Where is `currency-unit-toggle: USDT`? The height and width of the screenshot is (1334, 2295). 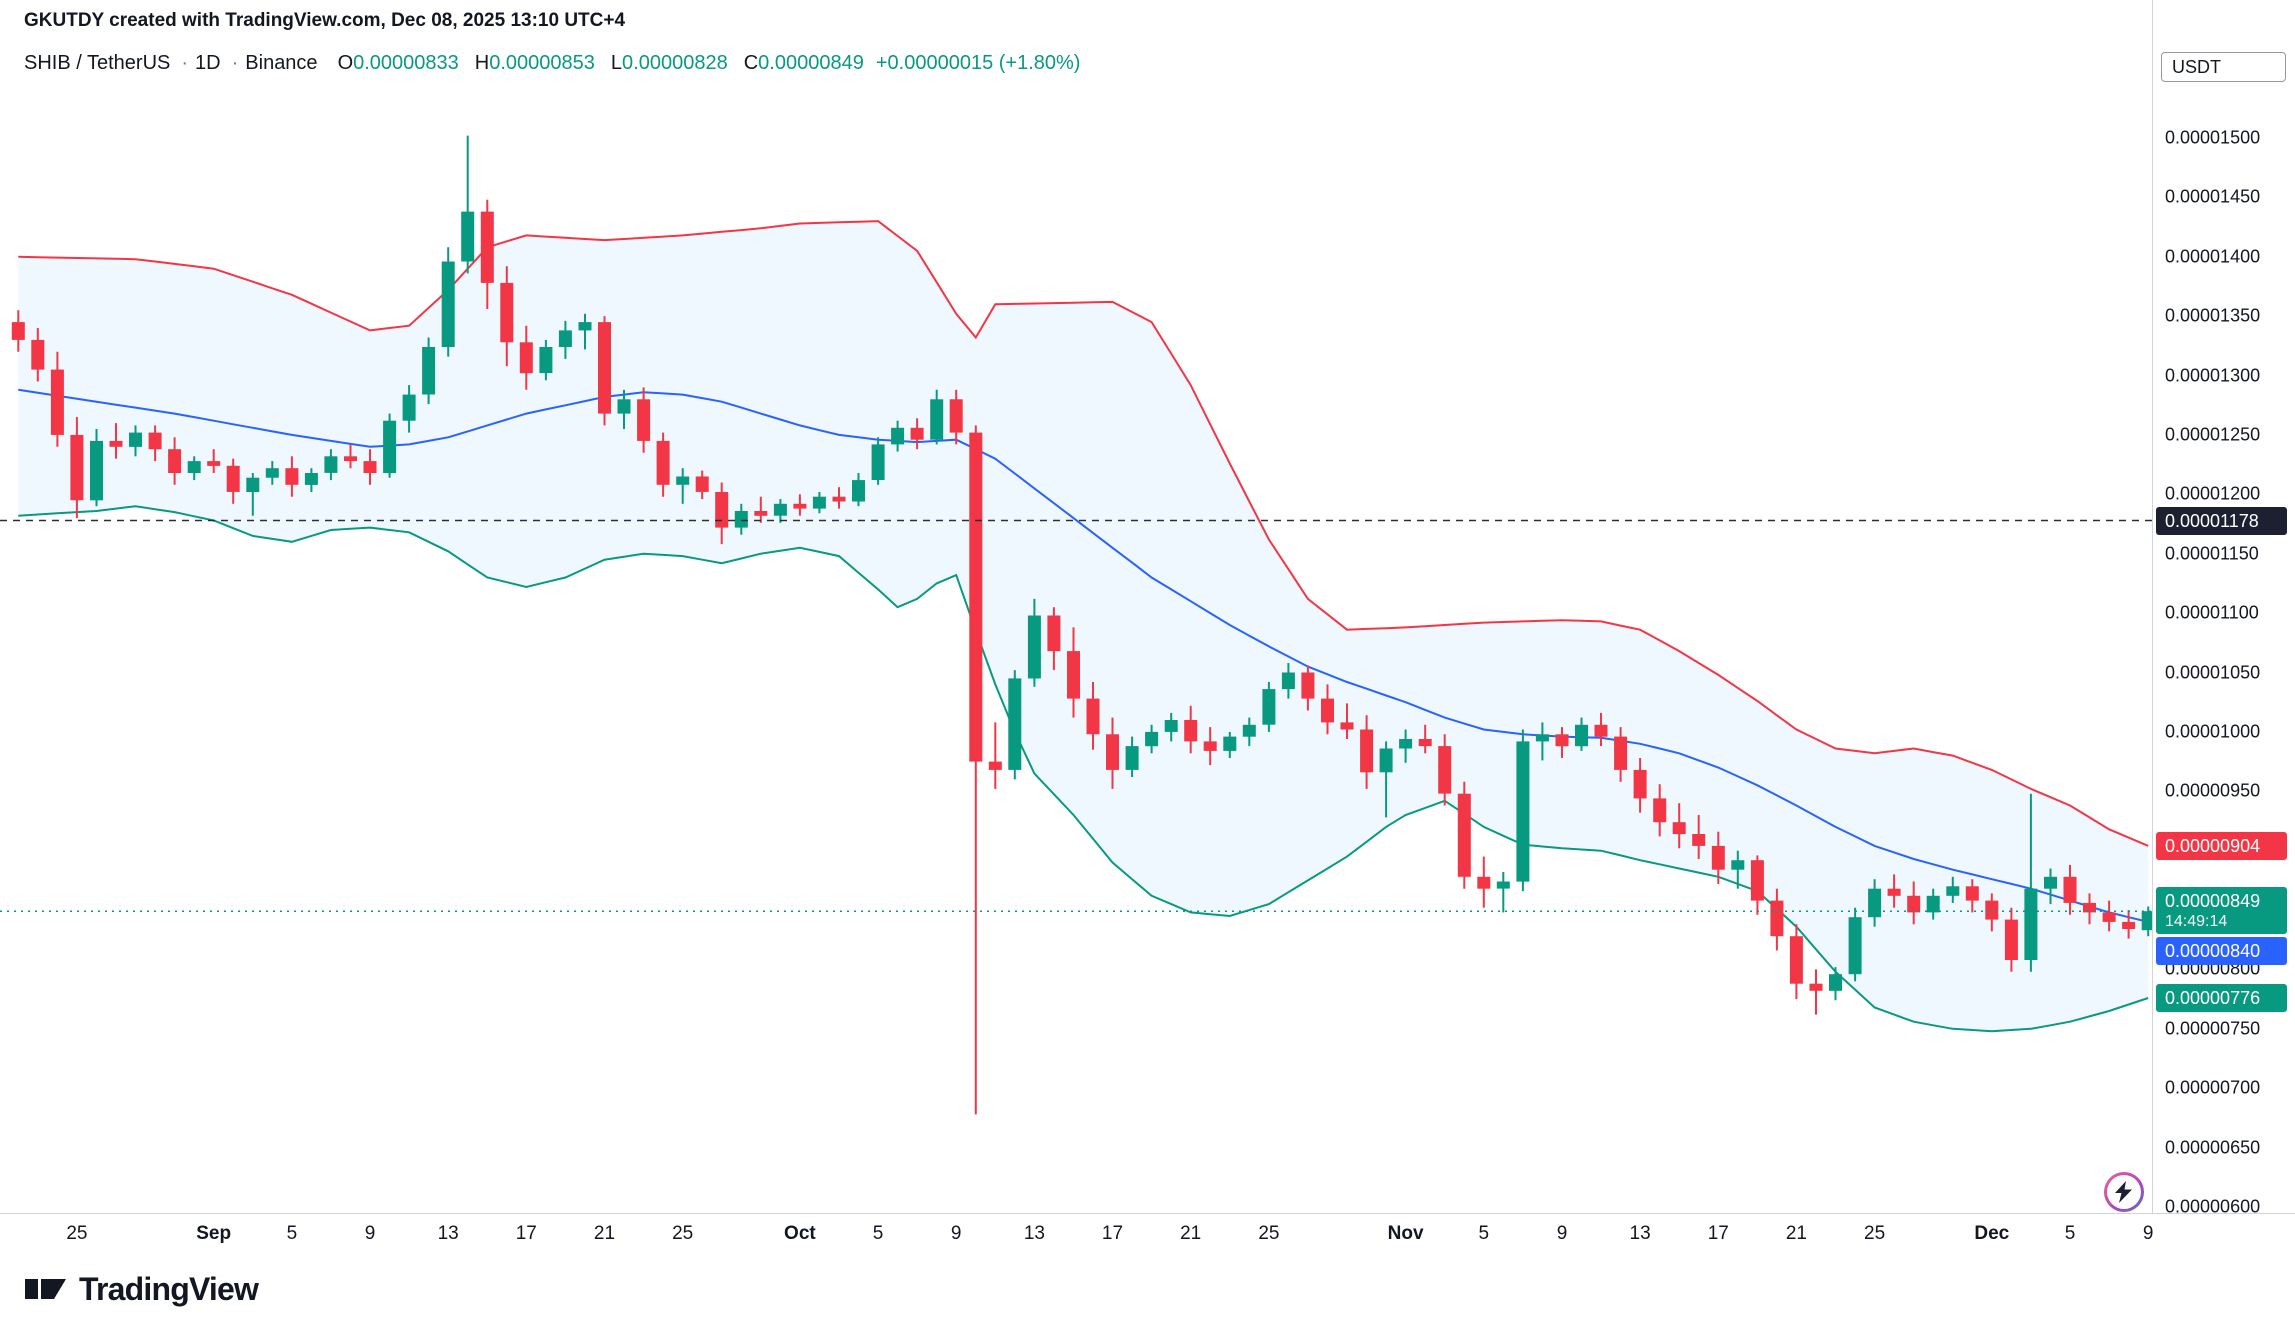
currency-unit-toggle: USDT is located at coordinates (2223, 67).